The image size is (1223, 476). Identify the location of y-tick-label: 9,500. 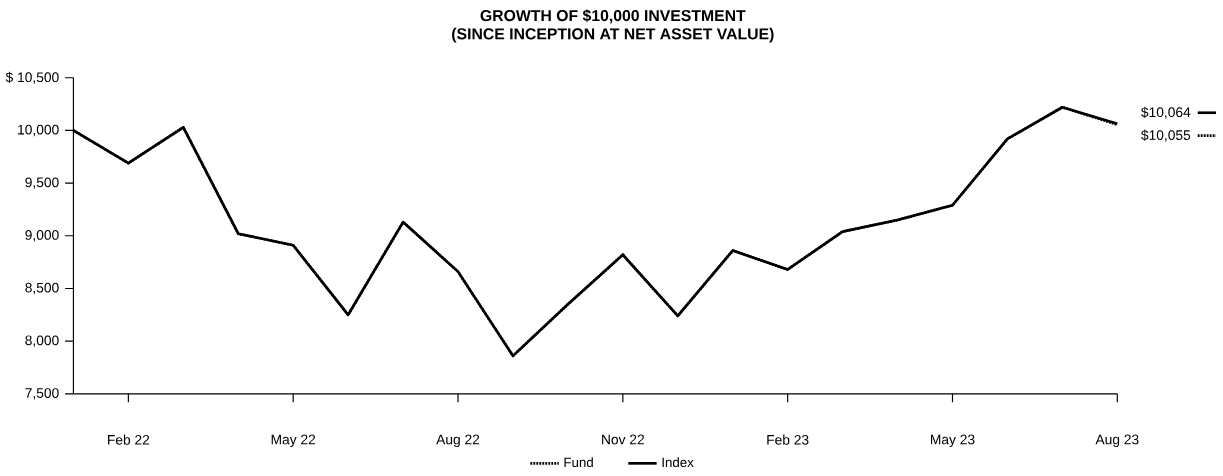
(42, 183).